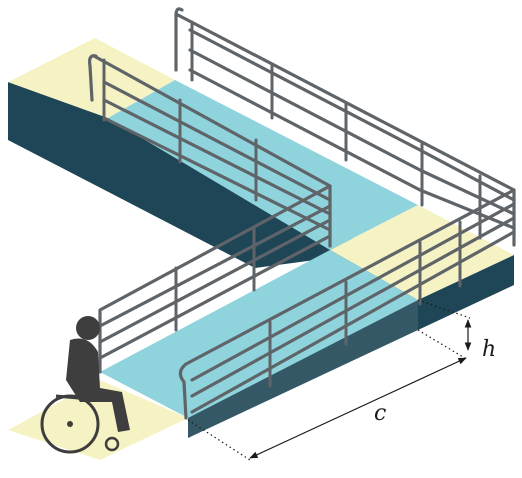 The image size is (522, 478). I want to click on label-h: h, so click(489, 349).